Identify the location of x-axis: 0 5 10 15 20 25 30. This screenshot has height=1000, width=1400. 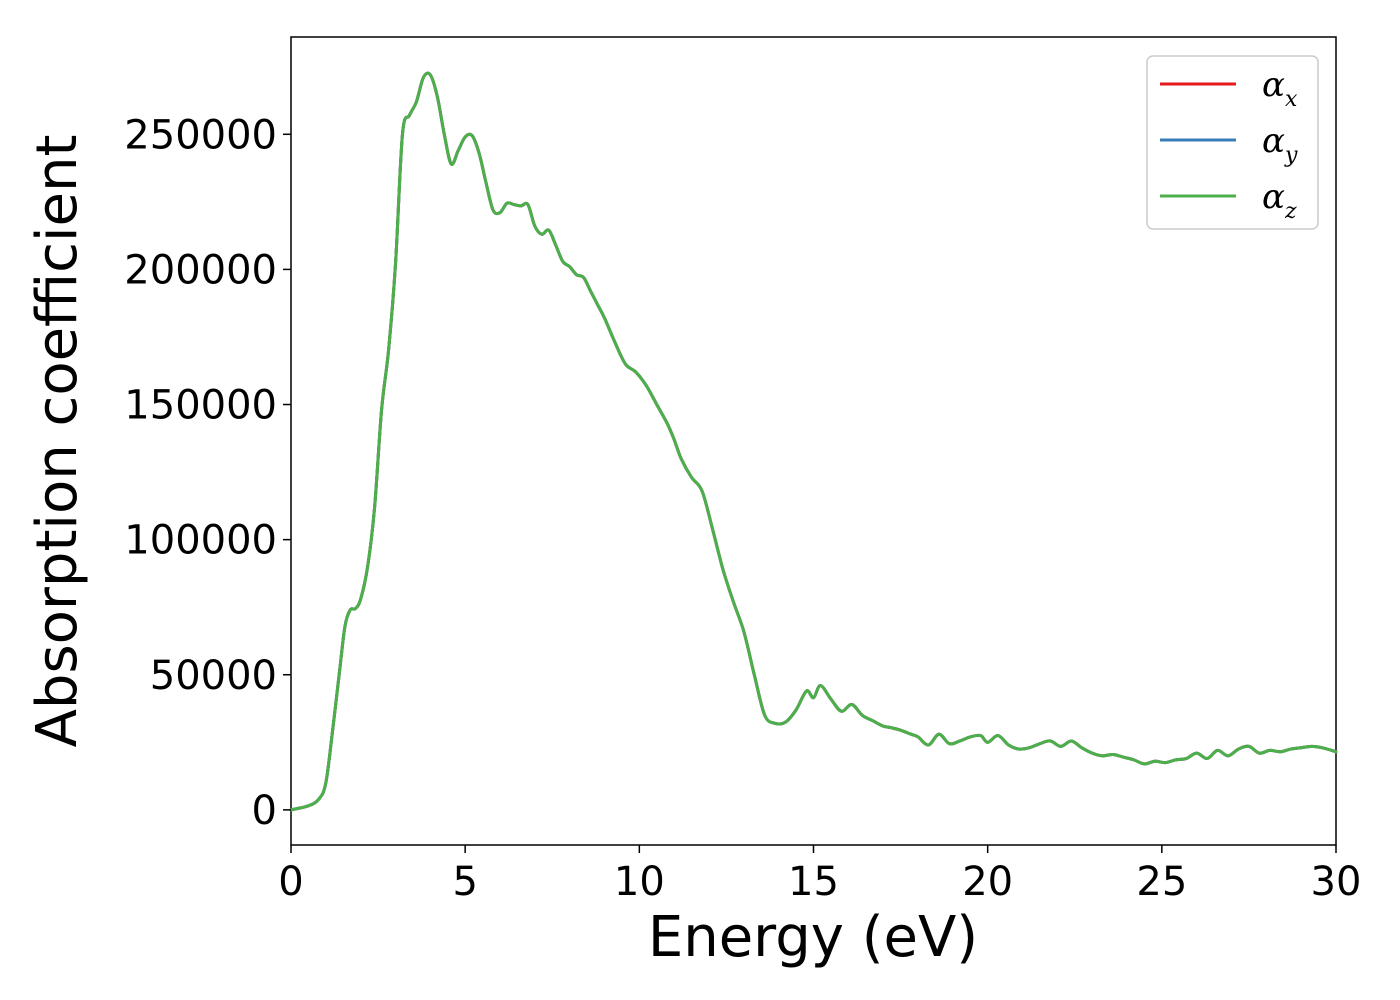
(819, 875).